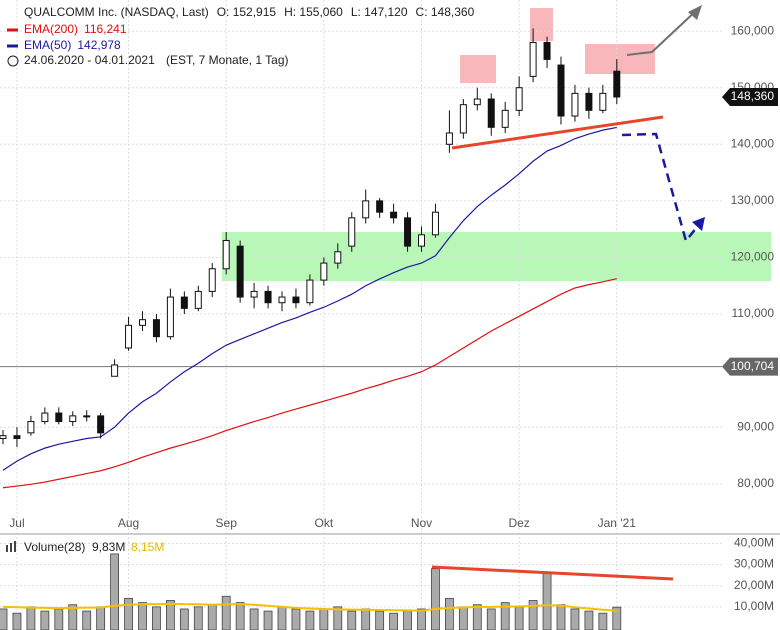  Describe the element at coordinates (16, 523) in the screenshot. I see `x-tick-label: Jul` at that location.